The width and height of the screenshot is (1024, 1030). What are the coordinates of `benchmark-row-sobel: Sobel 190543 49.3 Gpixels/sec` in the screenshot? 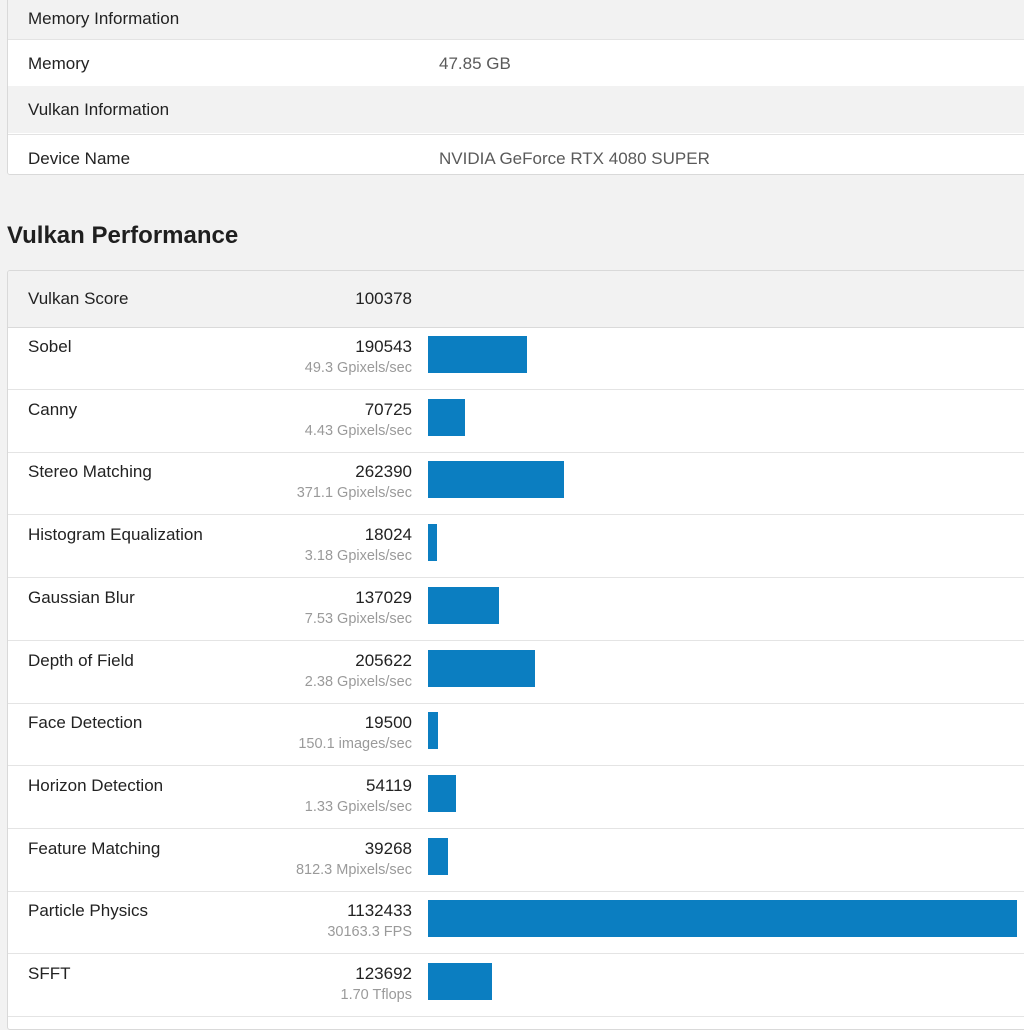 It's located at (516, 358).